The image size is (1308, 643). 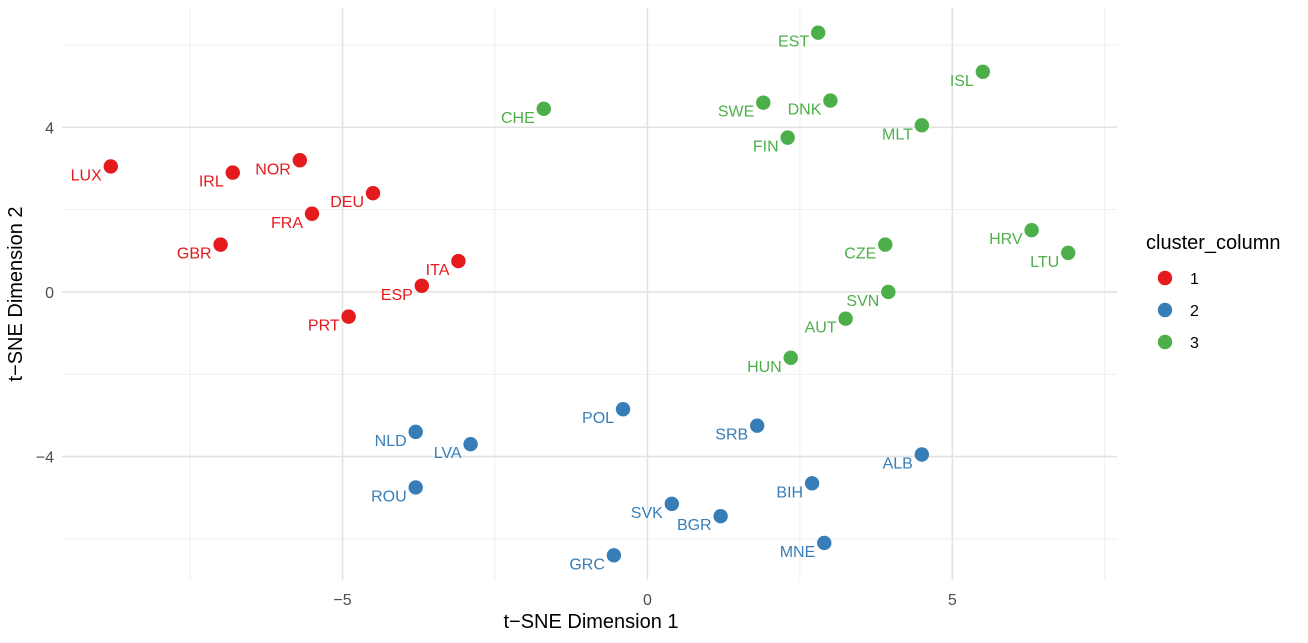 What do you see at coordinates (897, 134) in the screenshot?
I see `point-label: MLT` at bounding box center [897, 134].